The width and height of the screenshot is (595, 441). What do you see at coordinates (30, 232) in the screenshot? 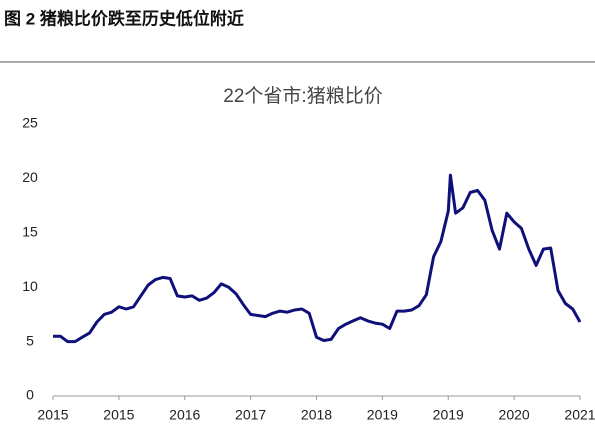
I see `y-tick-label: 15` at bounding box center [30, 232].